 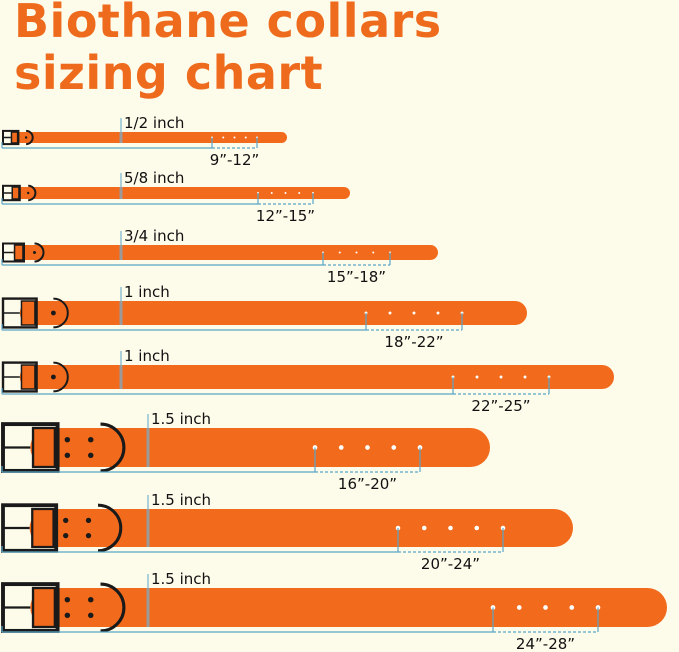 What do you see at coordinates (367, 484) in the screenshot?
I see `size-range-label: 16”-20”` at bounding box center [367, 484].